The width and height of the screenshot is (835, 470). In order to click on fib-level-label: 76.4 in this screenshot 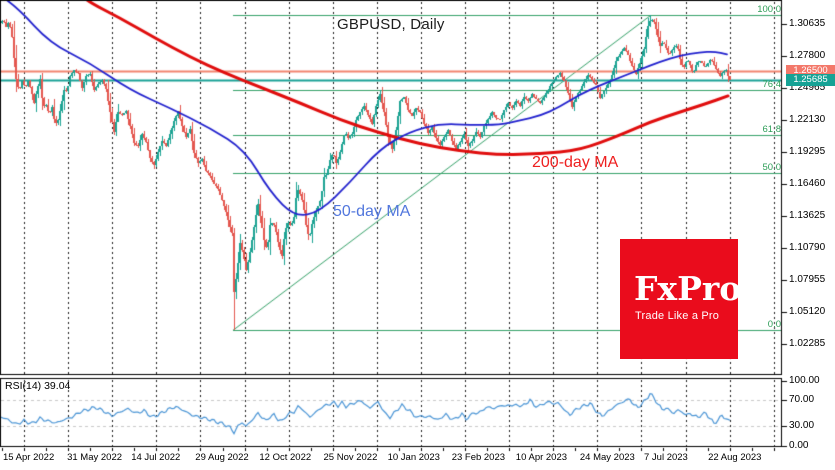, I will do `click(772, 84)`.